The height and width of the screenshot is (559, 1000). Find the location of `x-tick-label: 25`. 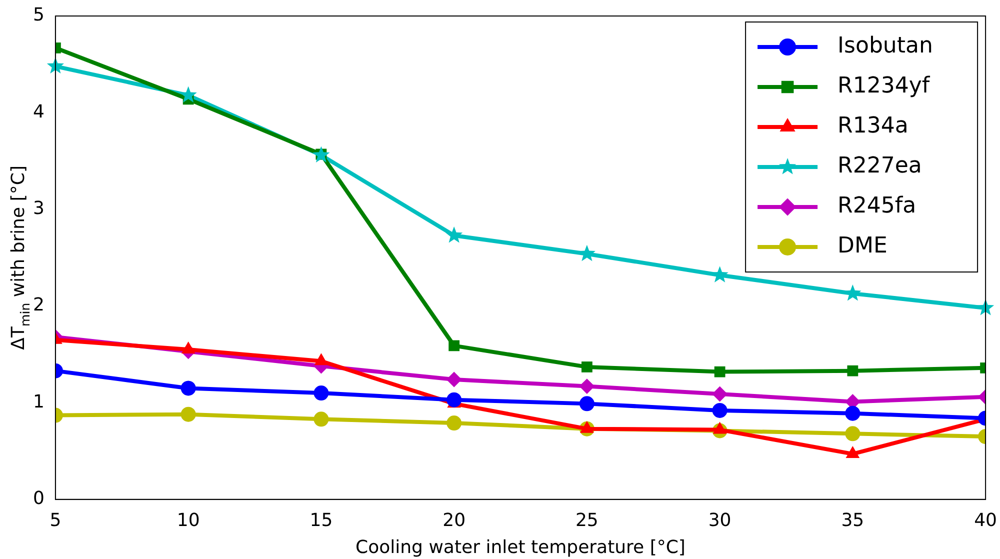

x-tick-label: 25 is located at coordinates (586, 520).